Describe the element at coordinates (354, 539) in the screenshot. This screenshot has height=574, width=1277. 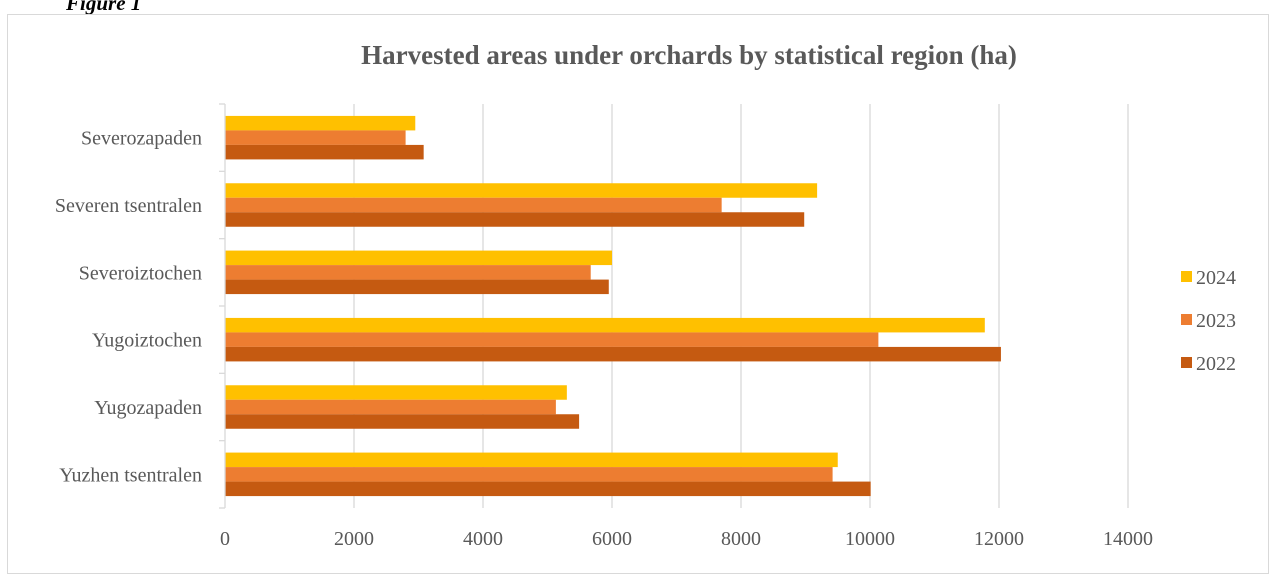
I see `x-tick-label: 2000` at that location.